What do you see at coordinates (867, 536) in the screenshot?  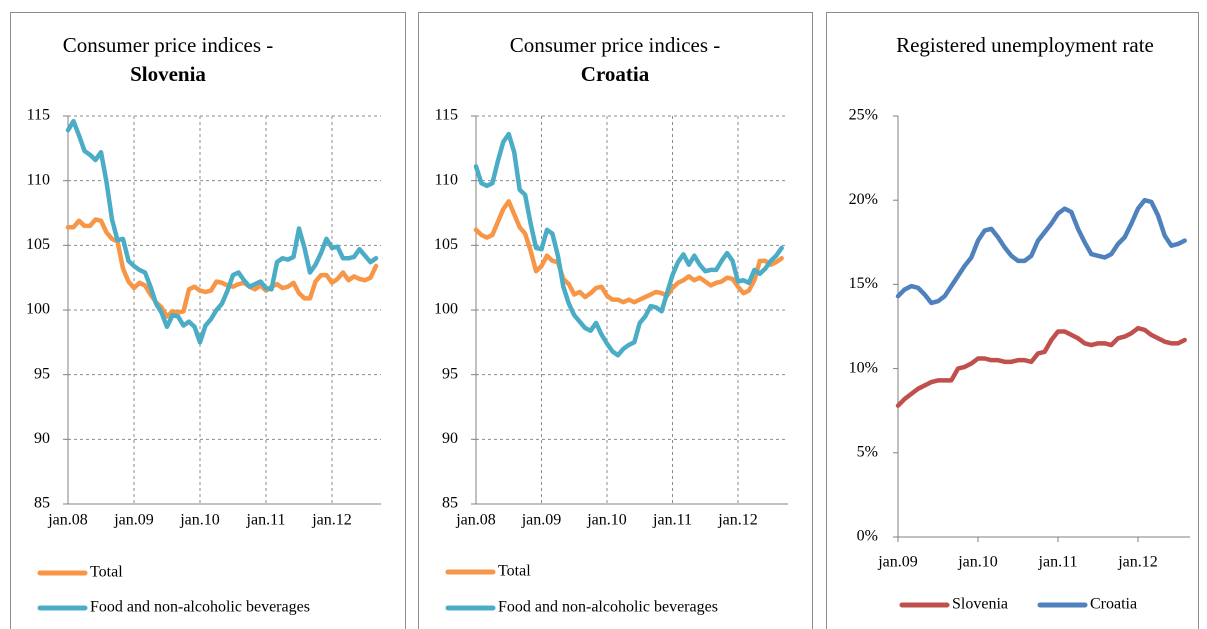 I see `y-tick-label: 0%` at bounding box center [867, 536].